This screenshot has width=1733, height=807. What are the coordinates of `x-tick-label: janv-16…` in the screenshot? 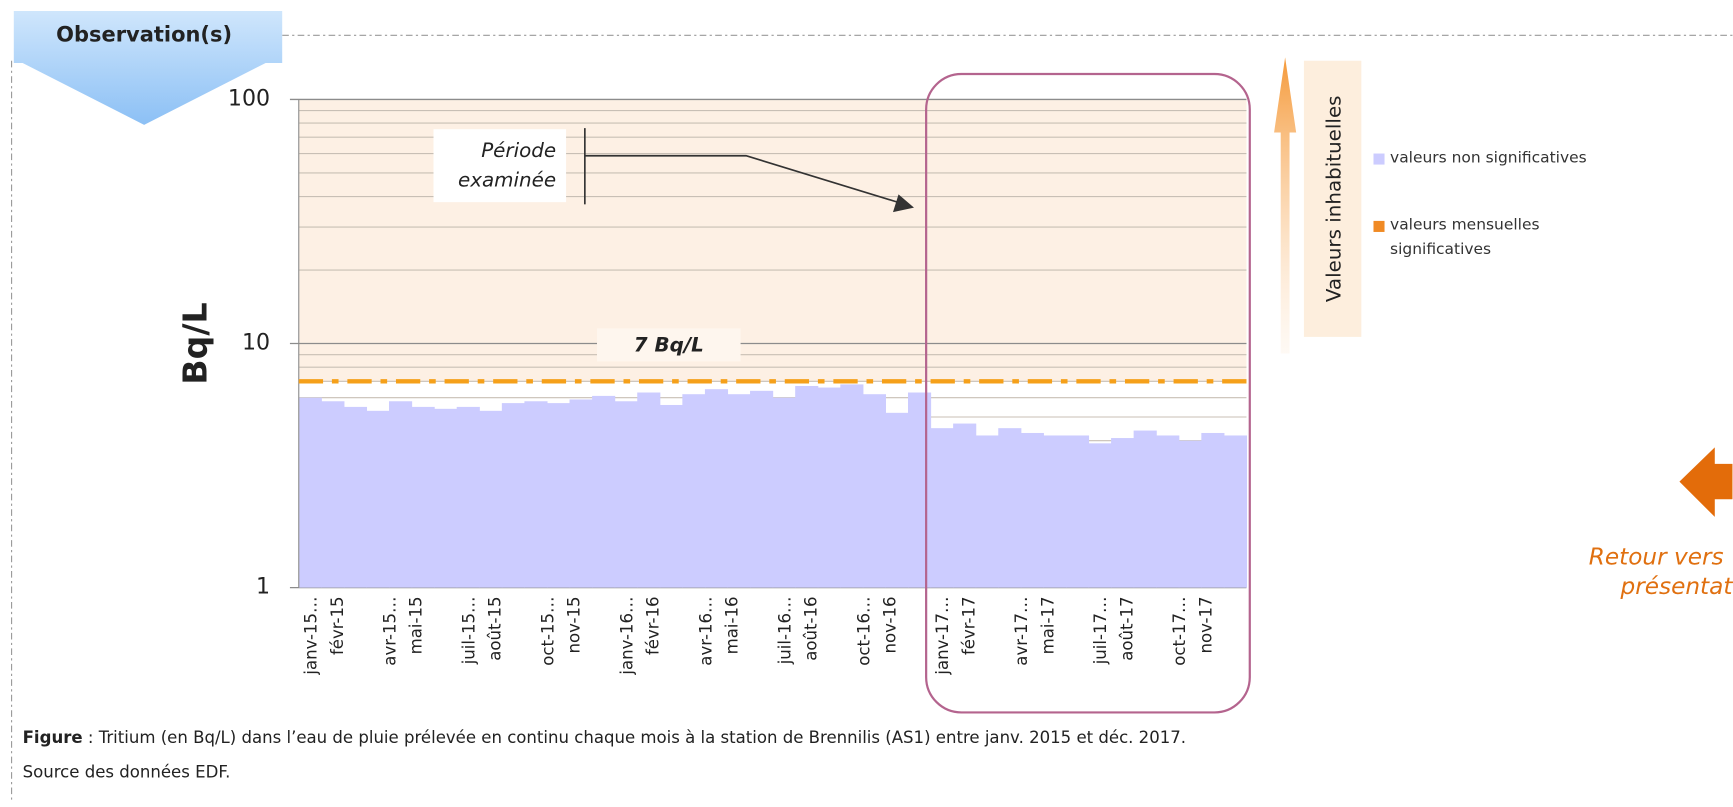 It's located at (626, 635).